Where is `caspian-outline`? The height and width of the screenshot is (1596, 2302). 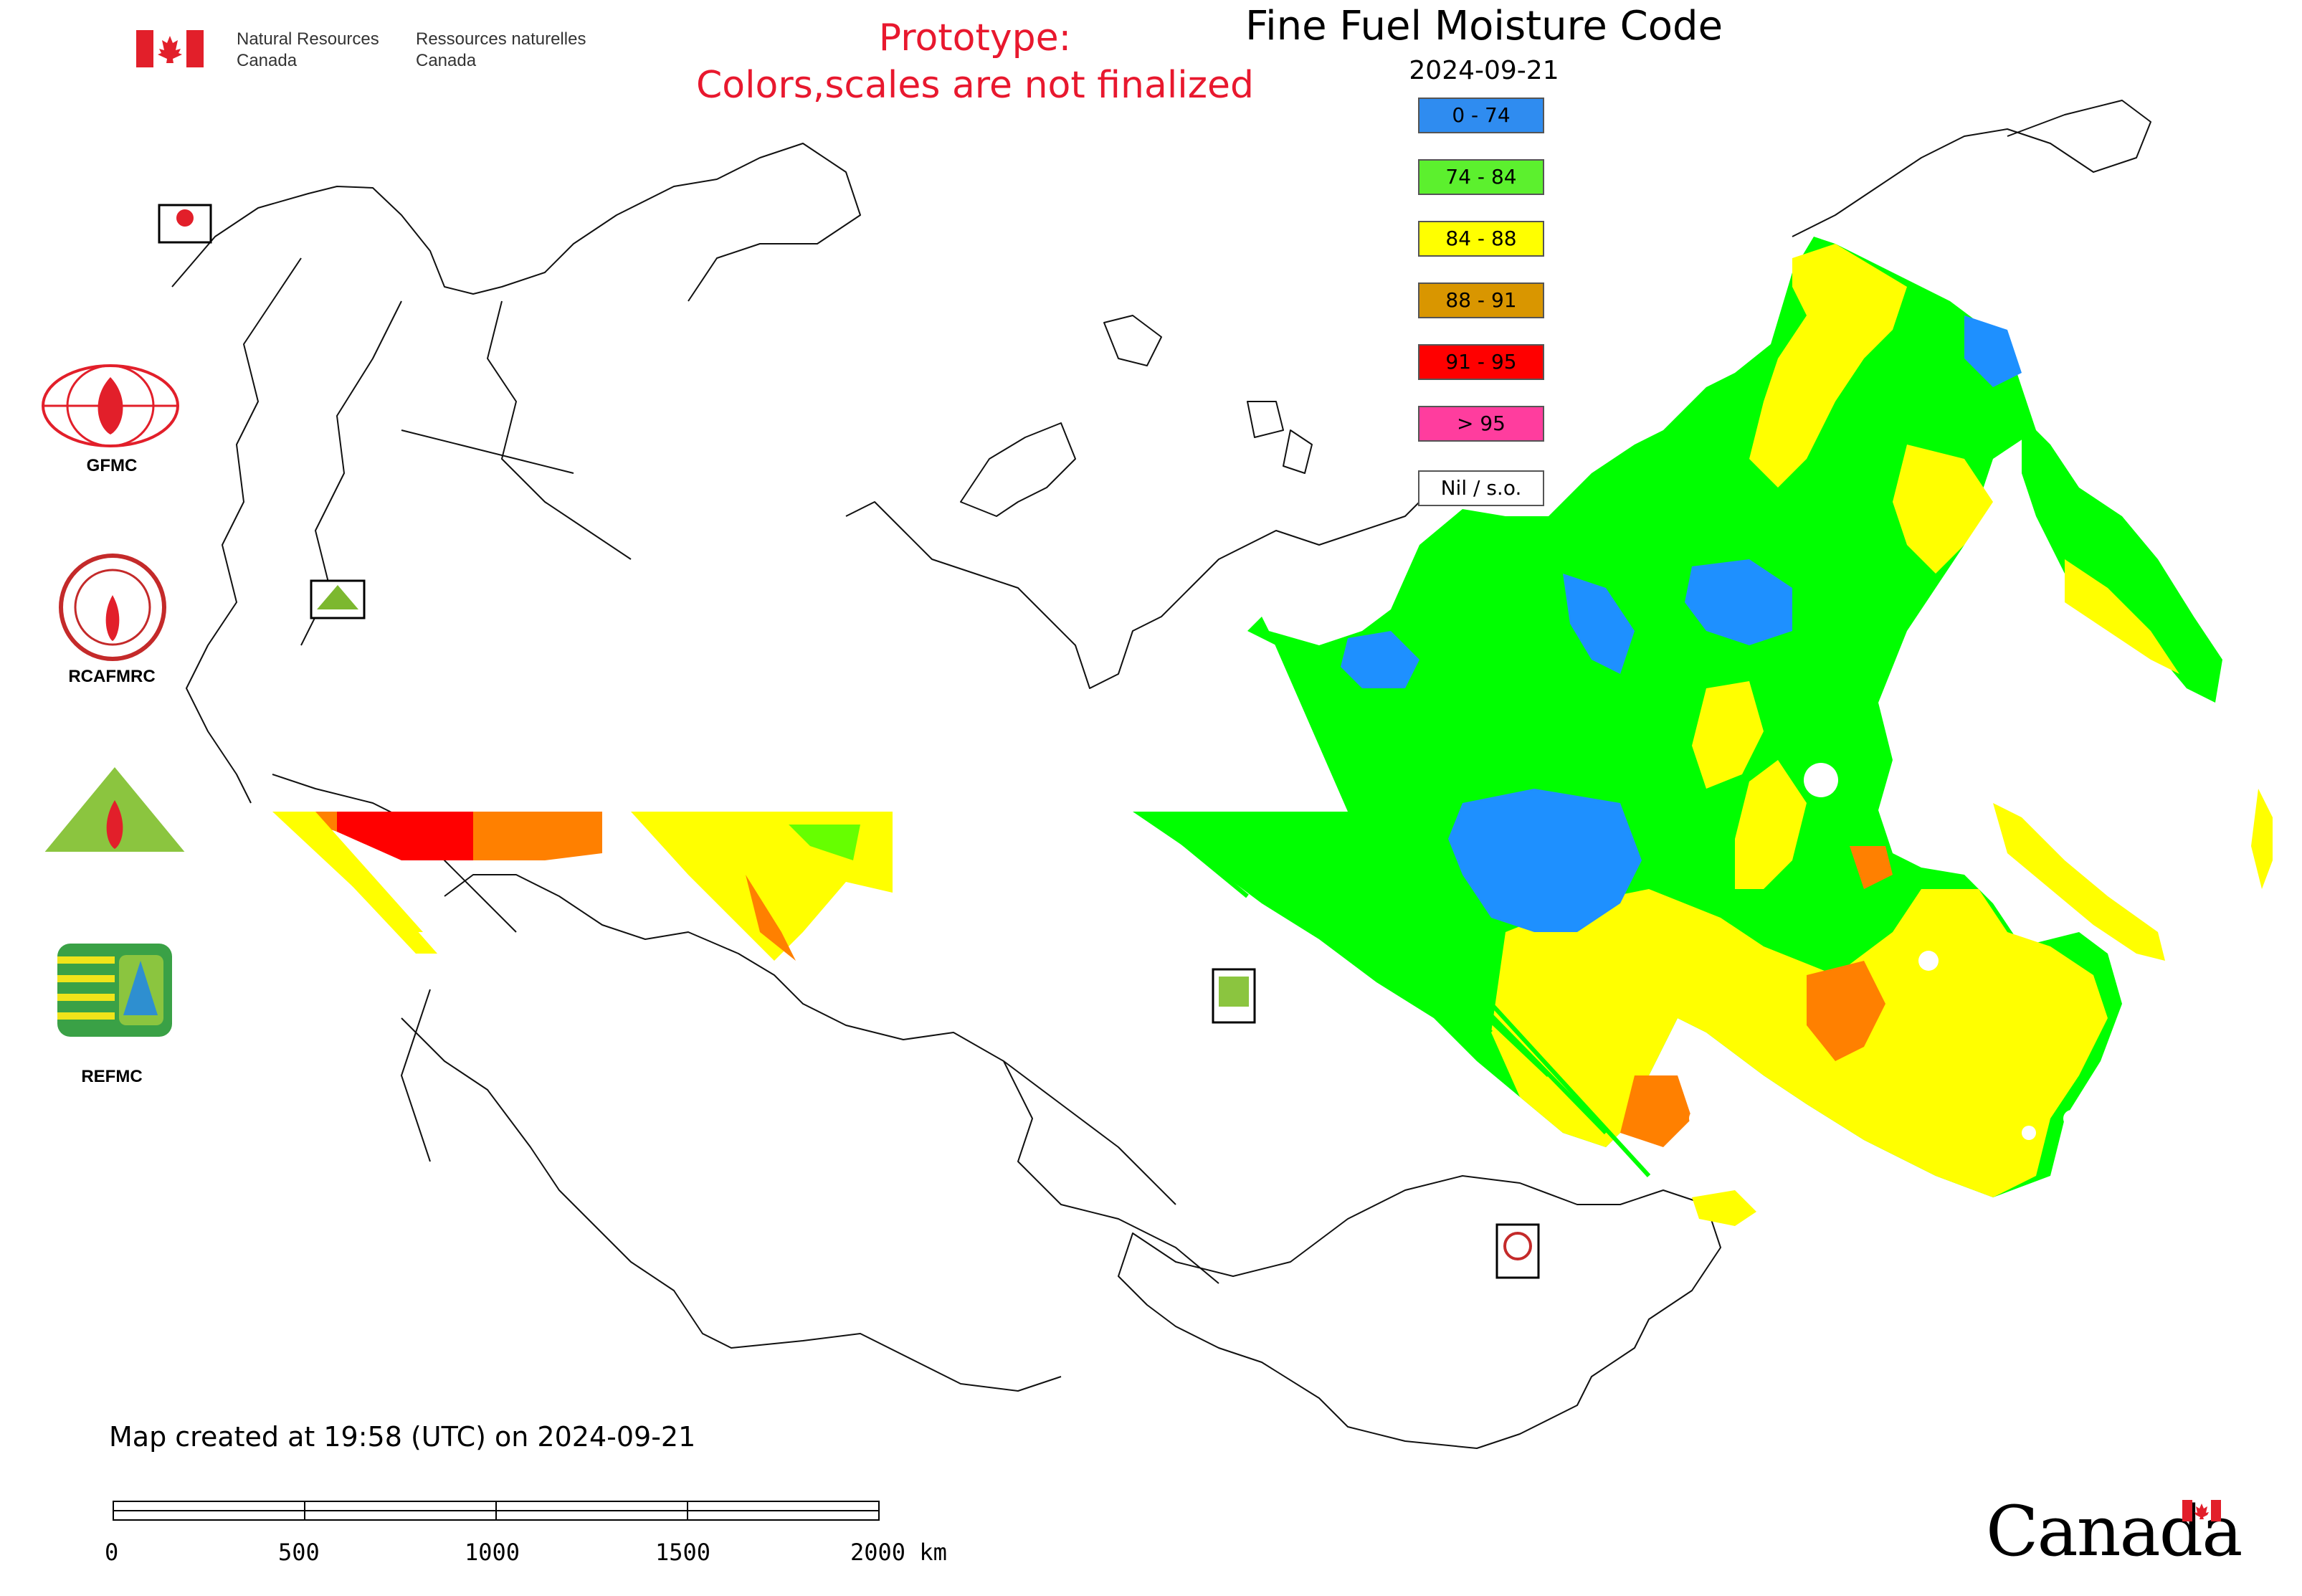 caspian-outline is located at coordinates (416, 1075).